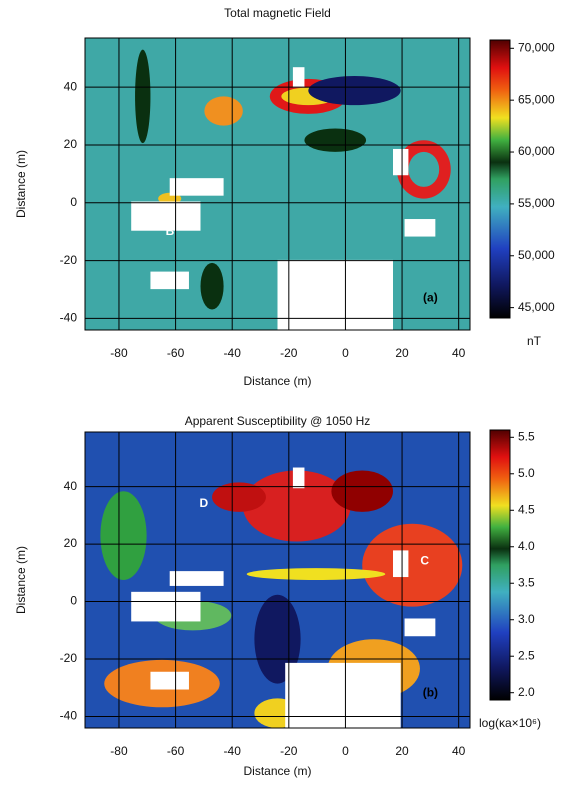 The image size is (581, 788). What do you see at coordinates (526, 619) in the screenshot?
I see `colorbar-tick-label: 3.0` at bounding box center [526, 619].